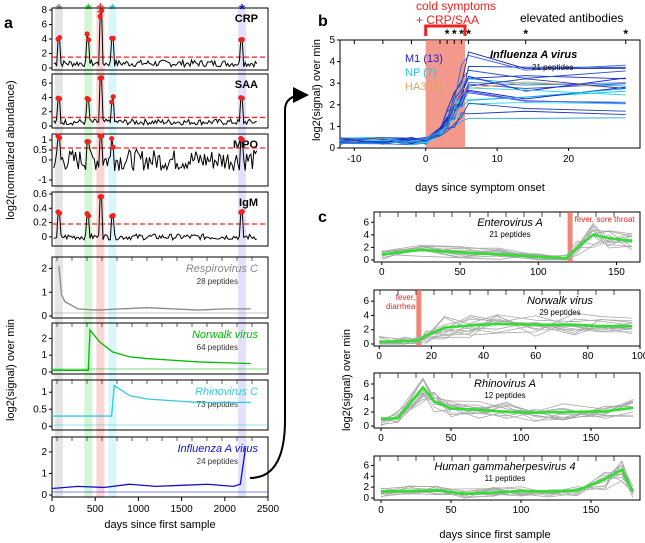 The height and width of the screenshot is (543, 645). What do you see at coordinates (100, 252) in the screenshot?
I see `highlight-band` at bounding box center [100, 252].